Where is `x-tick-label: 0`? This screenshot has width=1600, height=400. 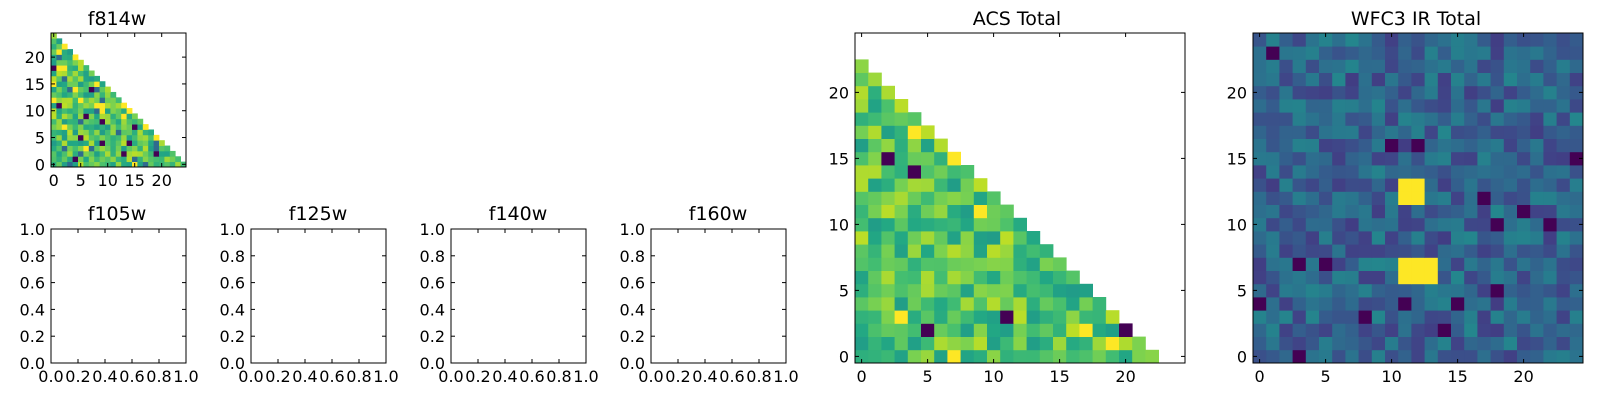
x-tick-label: 0 is located at coordinates (862, 376).